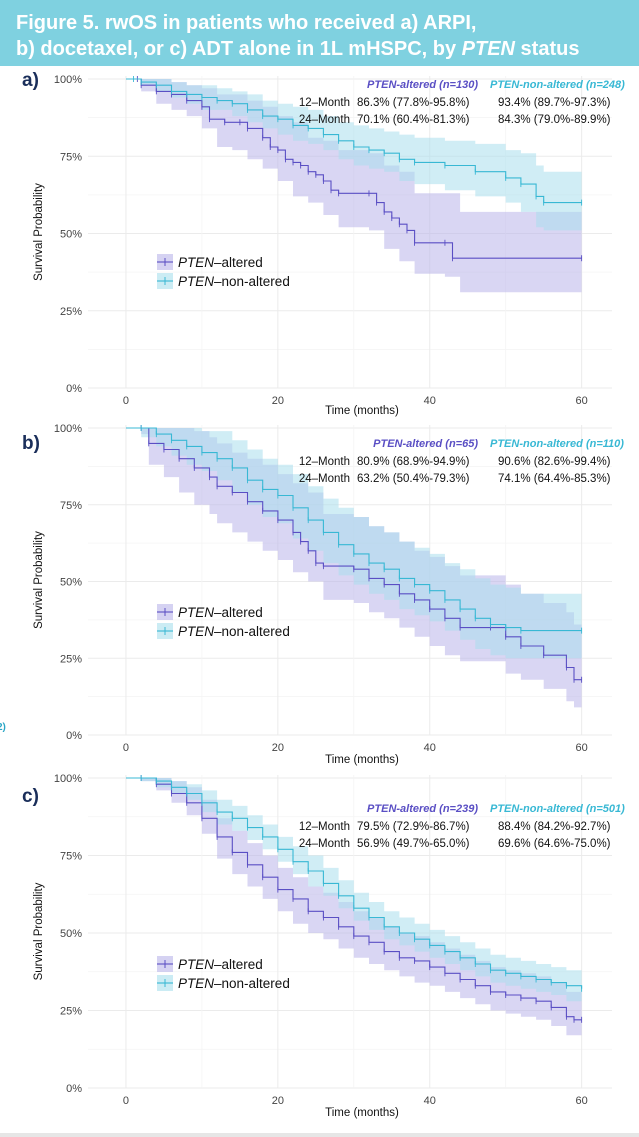  Describe the element at coordinates (422, 809) in the screenshot. I see `table-header-altered: PTEN-altered (n=239)` at that location.